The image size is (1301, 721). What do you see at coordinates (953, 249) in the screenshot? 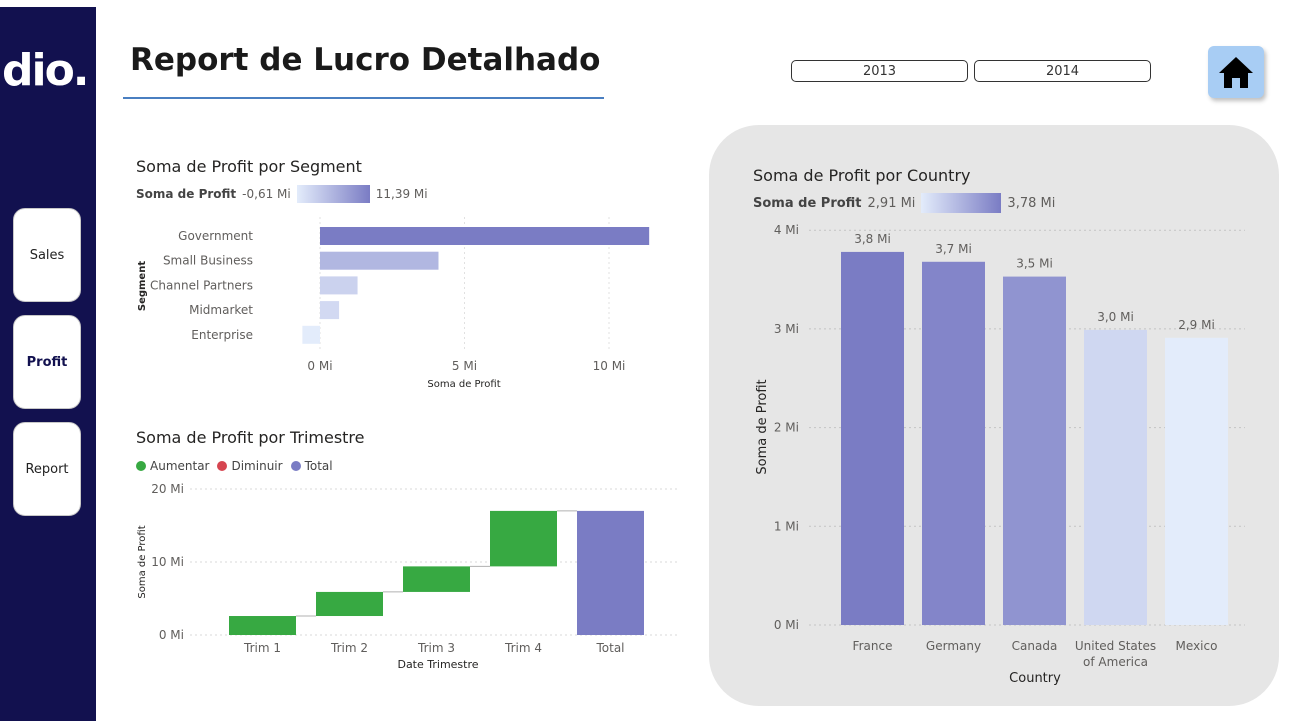
I see `country-data-label: 3,7 Mi` at bounding box center [953, 249].